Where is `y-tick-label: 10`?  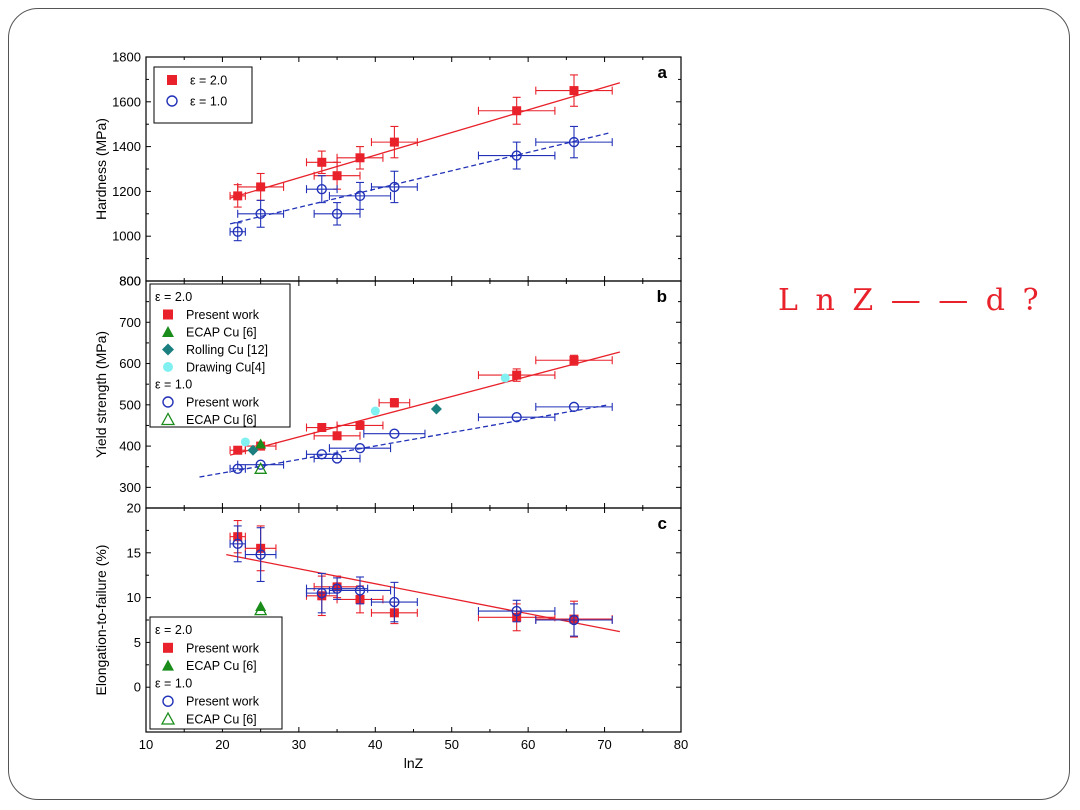
y-tick-label: 10 is located at coordinates (134, 597).